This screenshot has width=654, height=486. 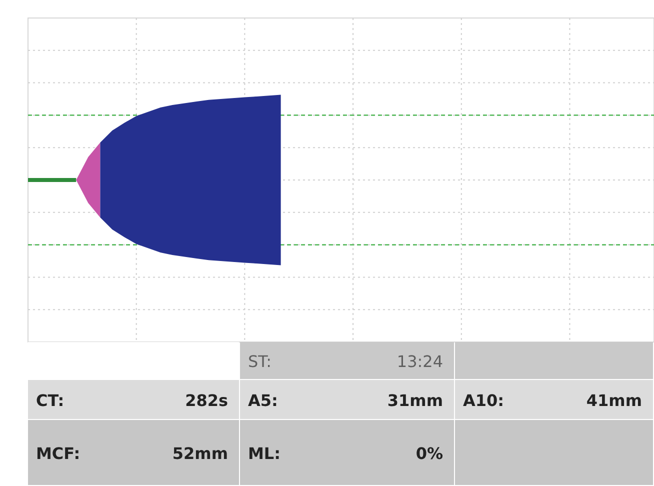 I want to click on text: 31mm, so click(x=415, y=400).